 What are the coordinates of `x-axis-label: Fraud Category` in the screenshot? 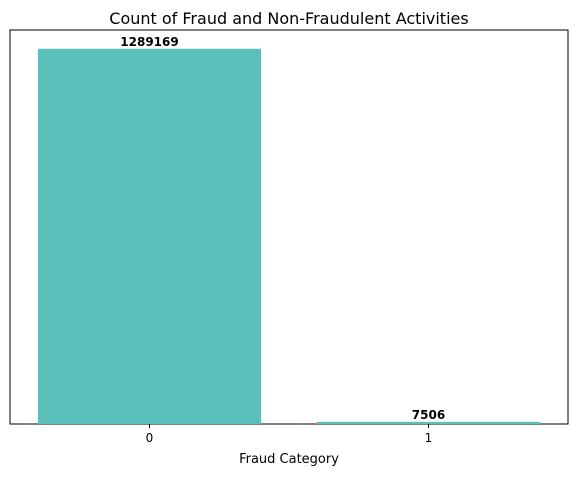 It's located at (289, 459).